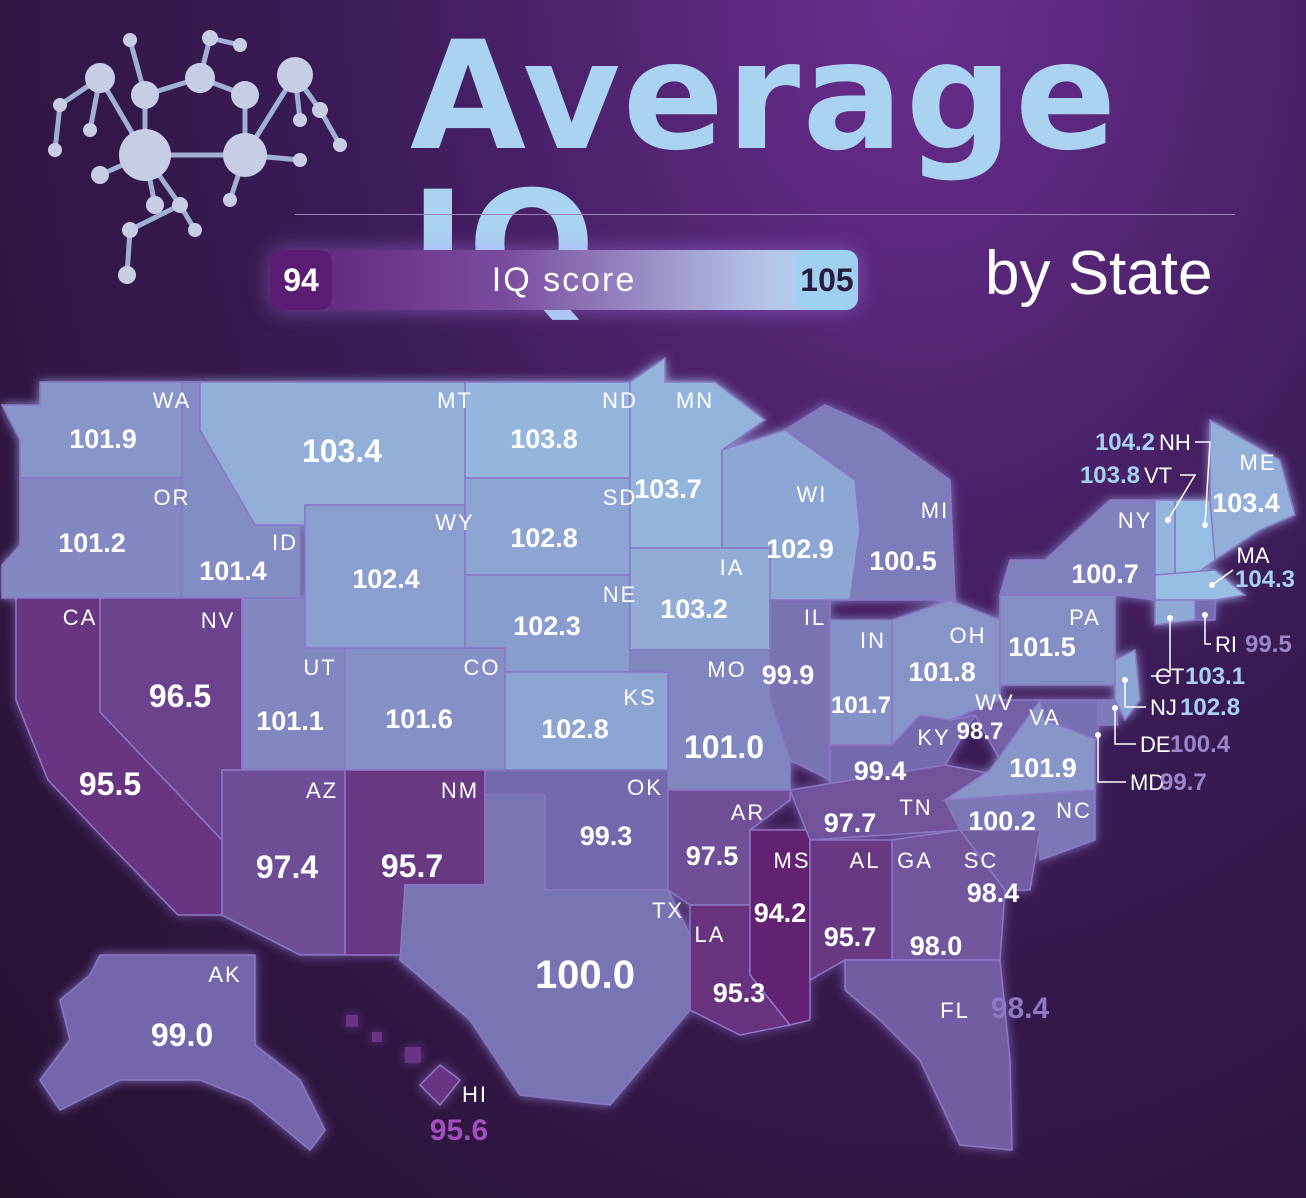 The width and height of the screenshot is (1306, 1198). I want to click on state-value-ut: 101.1, so click(290, 721).